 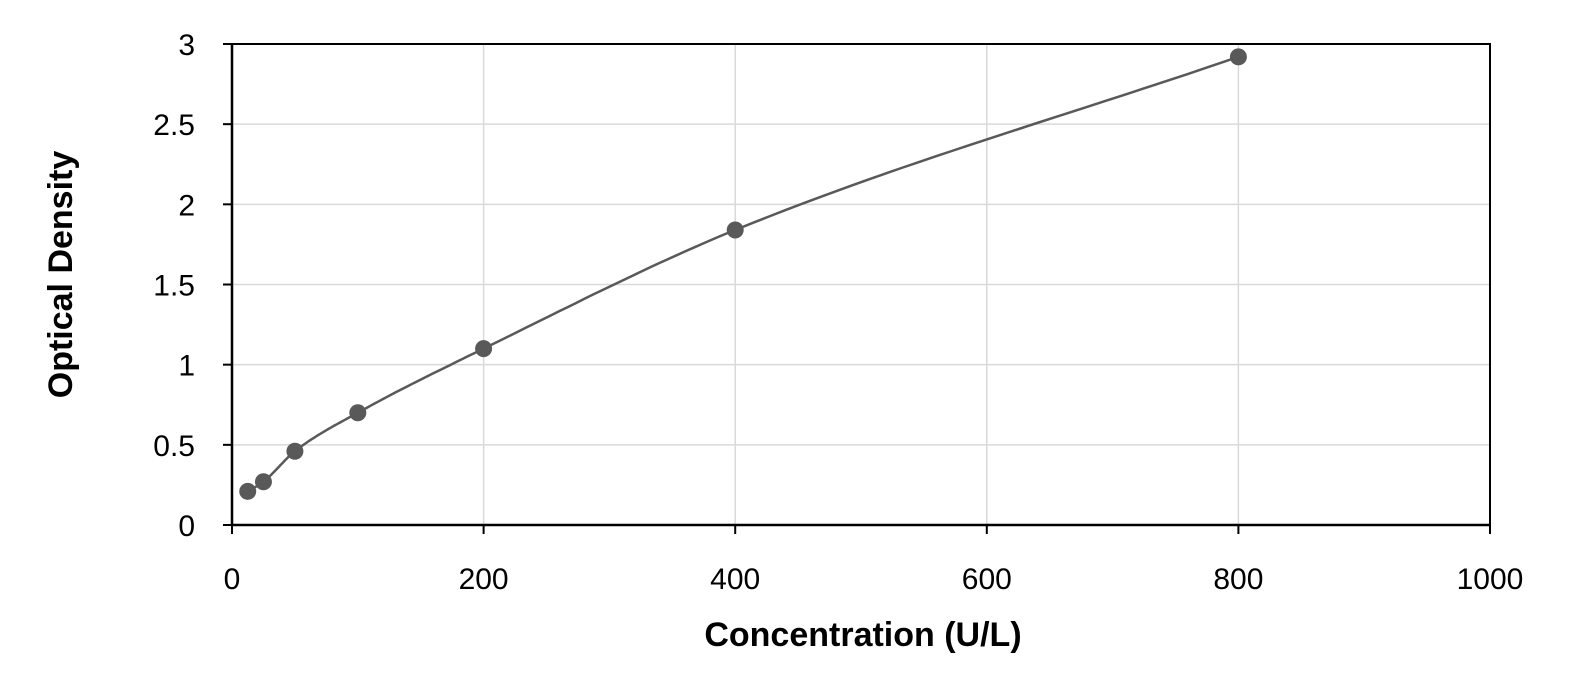 What do you see at coordinates (862, 635) in the screenshot?
I see `x-axis-title: Concentration (U/L)` at bounding box center [862, 635].